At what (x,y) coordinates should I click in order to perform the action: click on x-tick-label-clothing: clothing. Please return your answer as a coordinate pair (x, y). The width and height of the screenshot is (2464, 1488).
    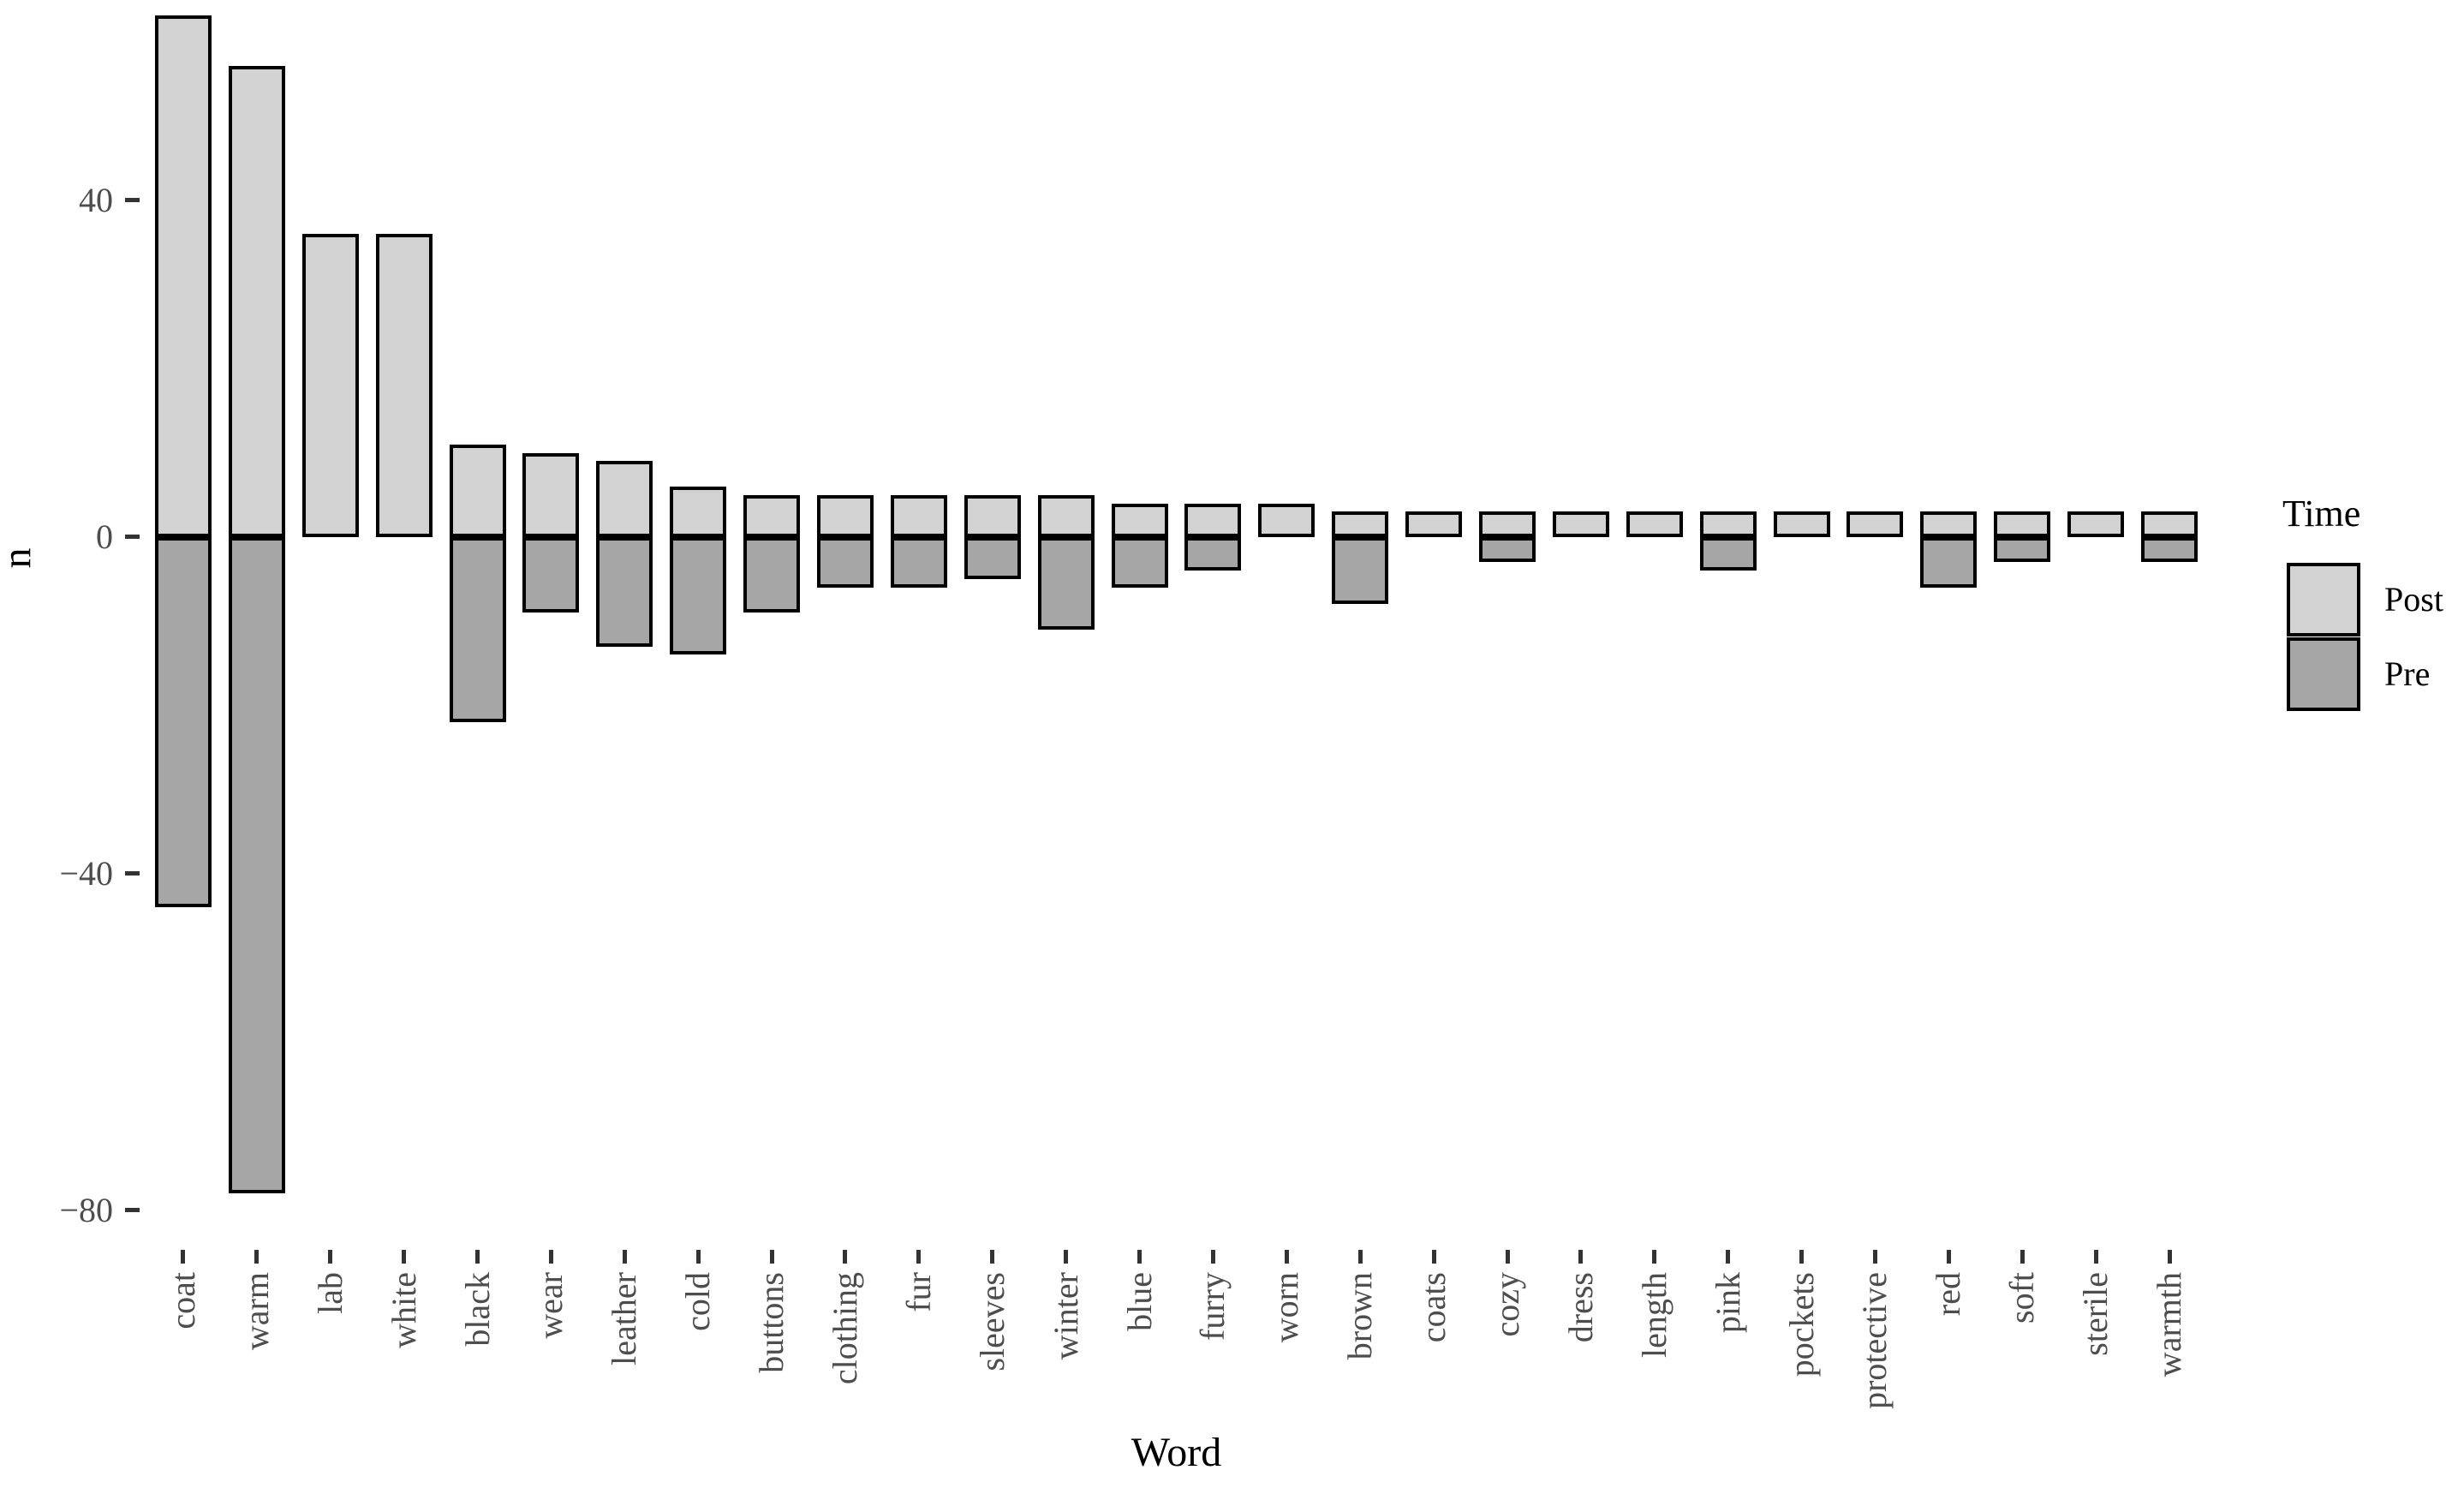
    Looking at the image, I should click on (844, 1328).